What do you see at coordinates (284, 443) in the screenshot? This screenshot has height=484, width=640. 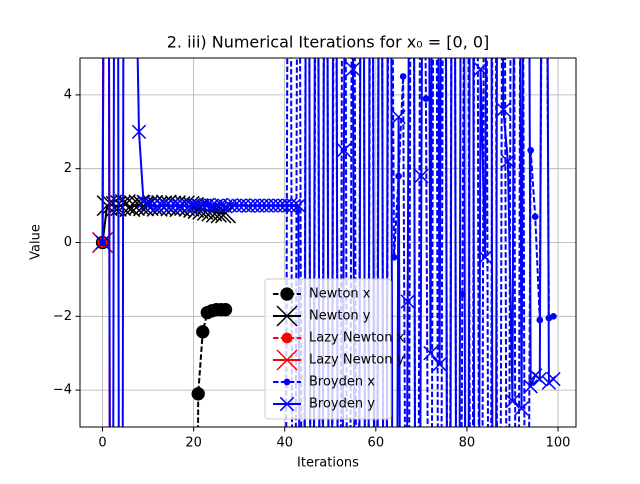 I see `x-tick-label: 40` at bounding box center [284, 443].